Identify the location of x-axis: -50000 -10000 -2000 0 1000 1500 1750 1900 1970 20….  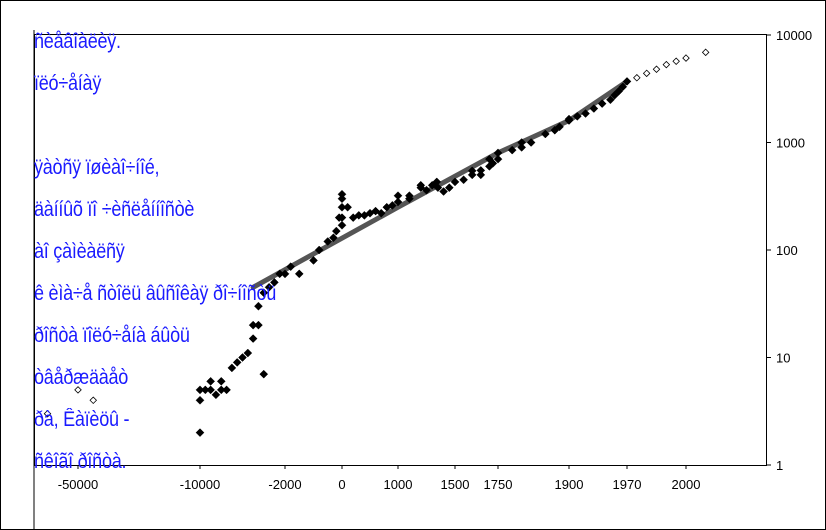
(379, 478).